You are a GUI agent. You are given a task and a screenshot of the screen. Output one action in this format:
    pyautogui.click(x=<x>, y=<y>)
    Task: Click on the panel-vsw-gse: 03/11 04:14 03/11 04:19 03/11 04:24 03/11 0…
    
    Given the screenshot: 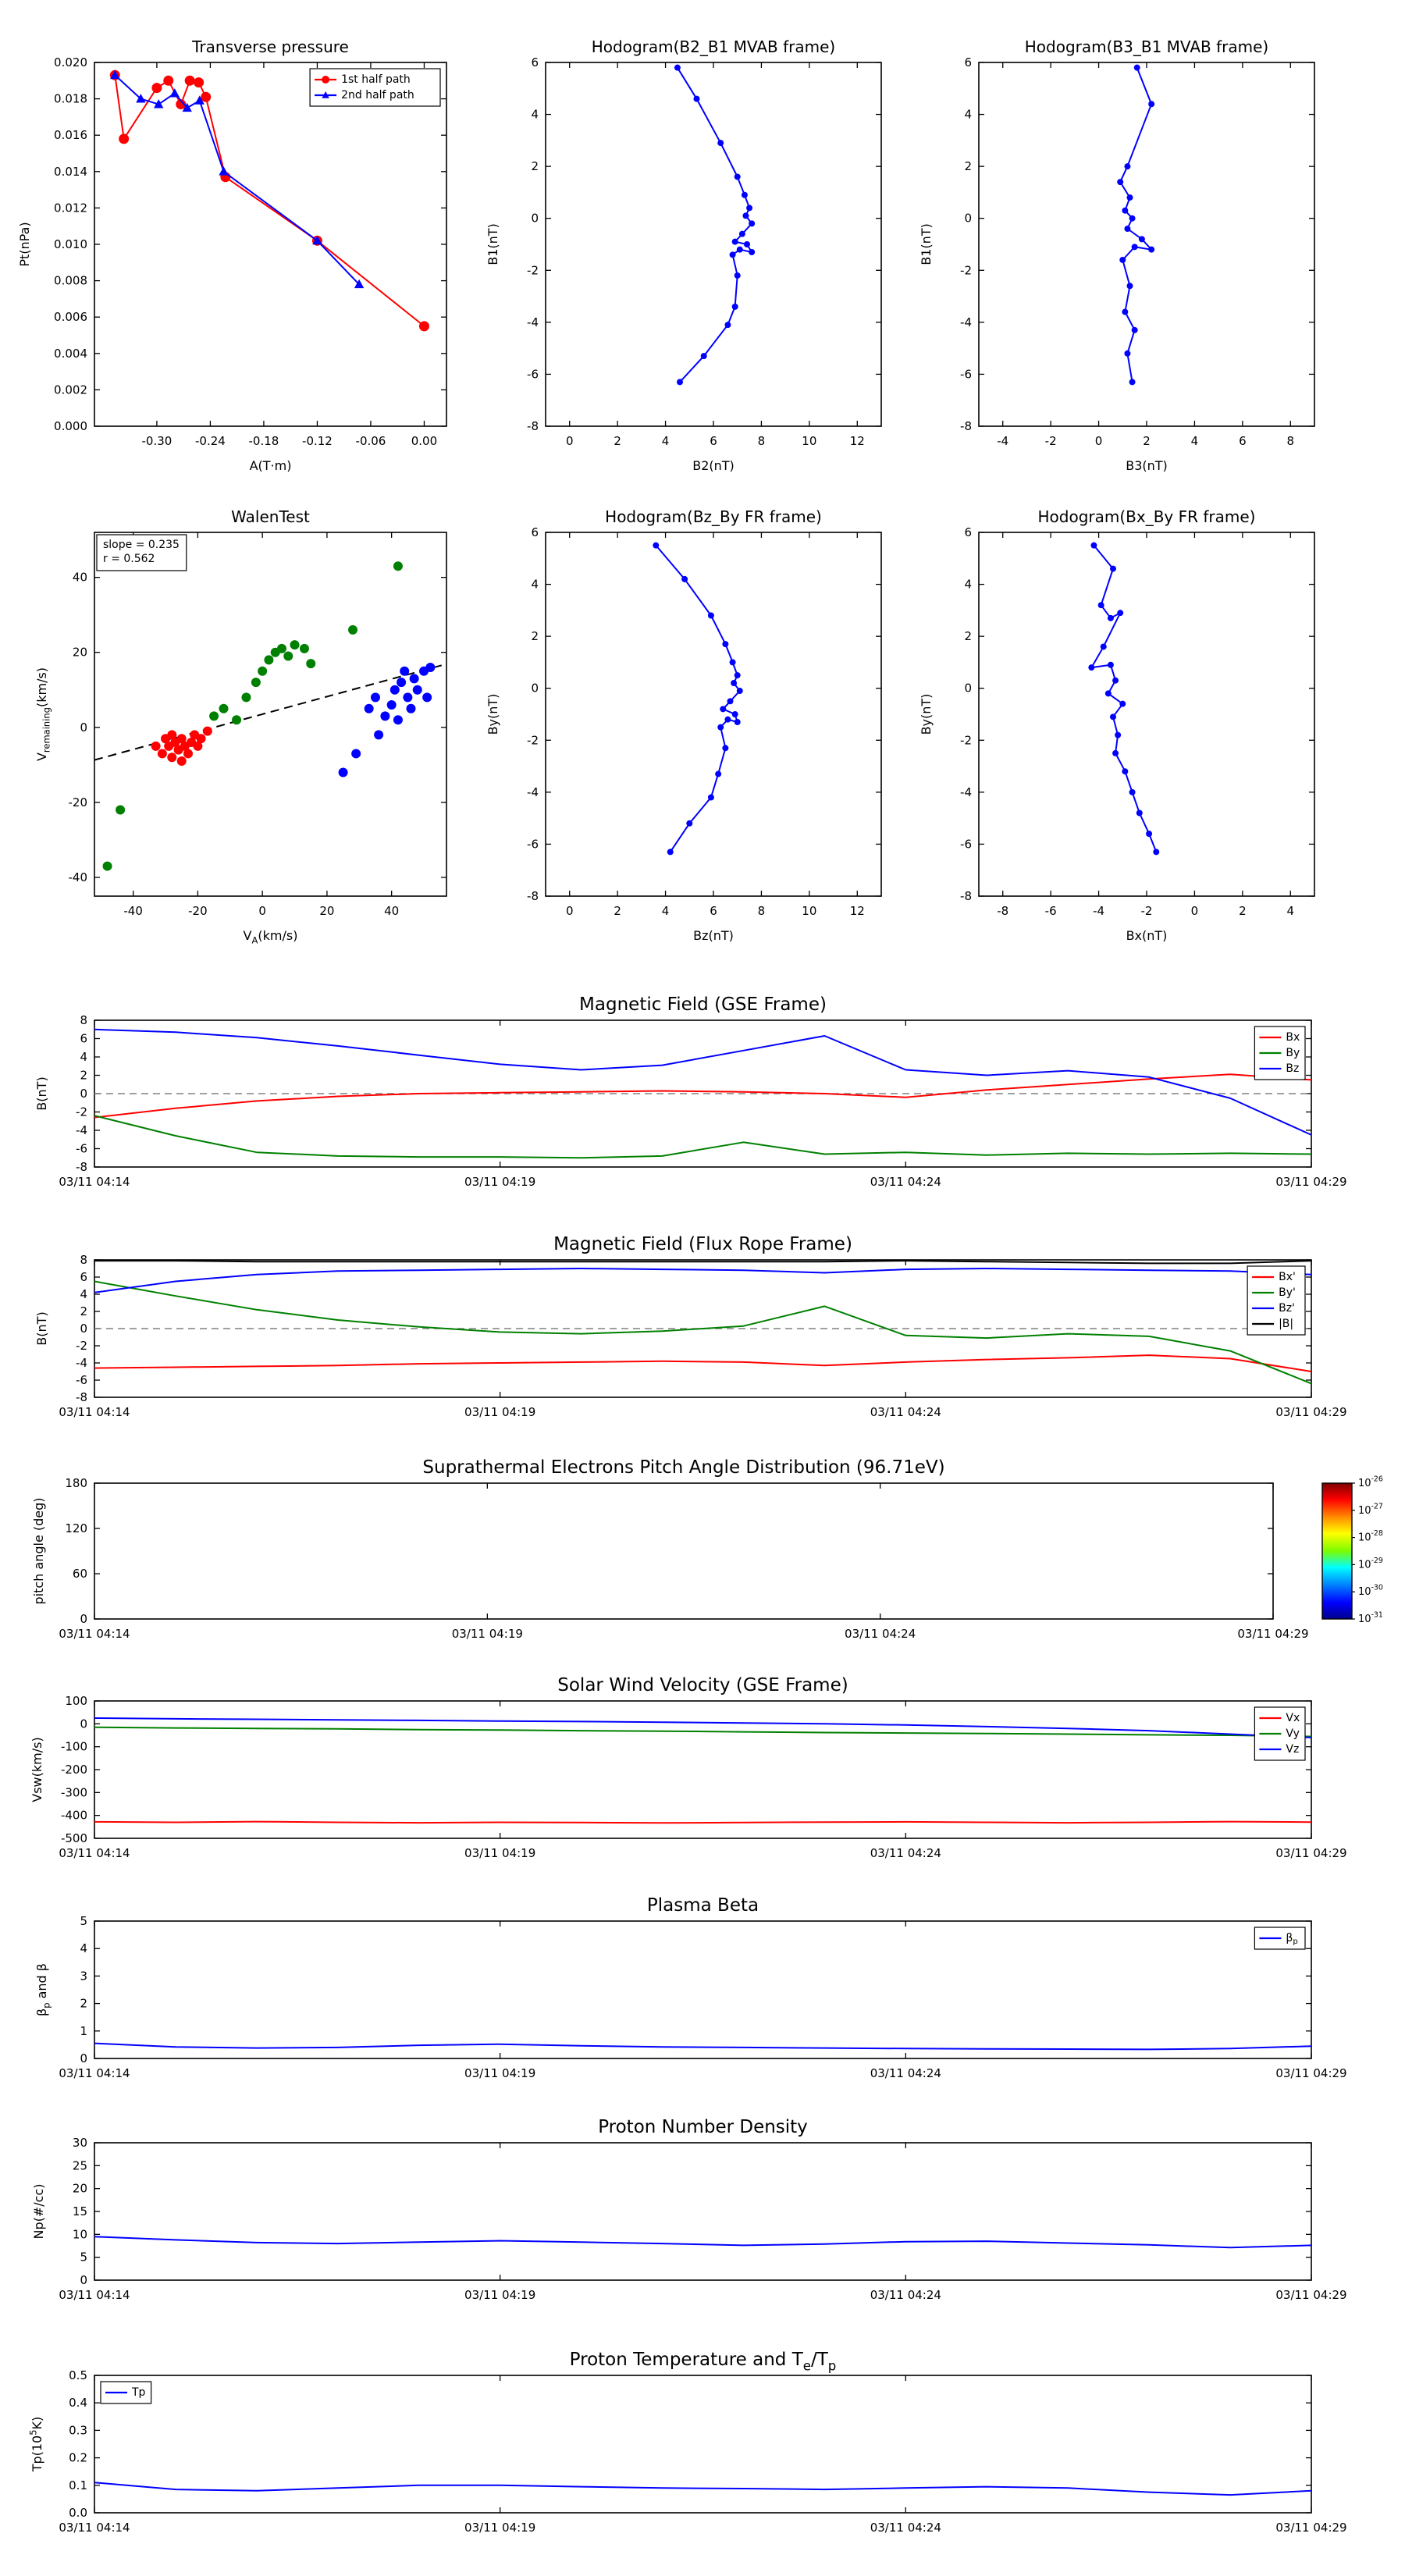 What is the action you would take?
    pyautogui.click(x=688, y=1767)
    